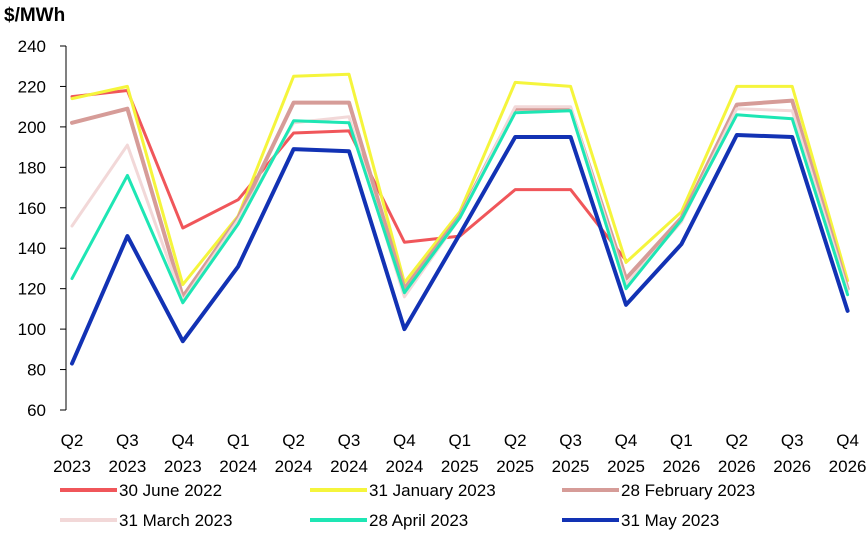 The image size is (868, 539). What do you see at coordinates (32, 86) in the screenshot?
I see `y-tick-label: 220` at bounding box center [32, 86].